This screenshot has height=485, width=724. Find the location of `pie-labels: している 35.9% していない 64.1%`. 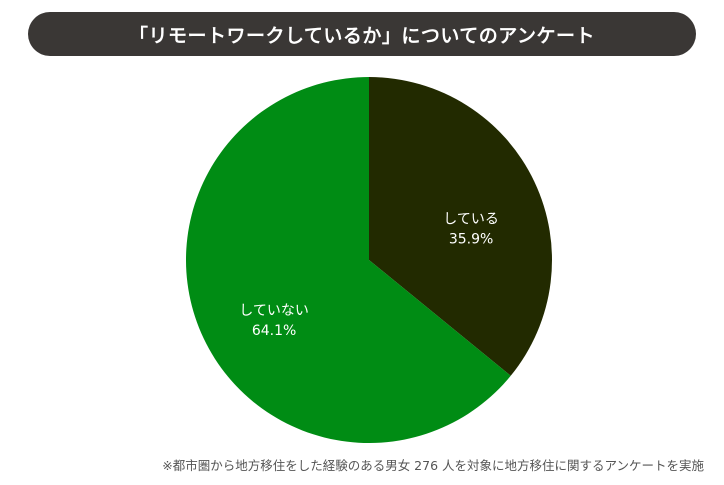

pie-labels: している 35.9% していない 64.1% is located at coordinates (369, 275).